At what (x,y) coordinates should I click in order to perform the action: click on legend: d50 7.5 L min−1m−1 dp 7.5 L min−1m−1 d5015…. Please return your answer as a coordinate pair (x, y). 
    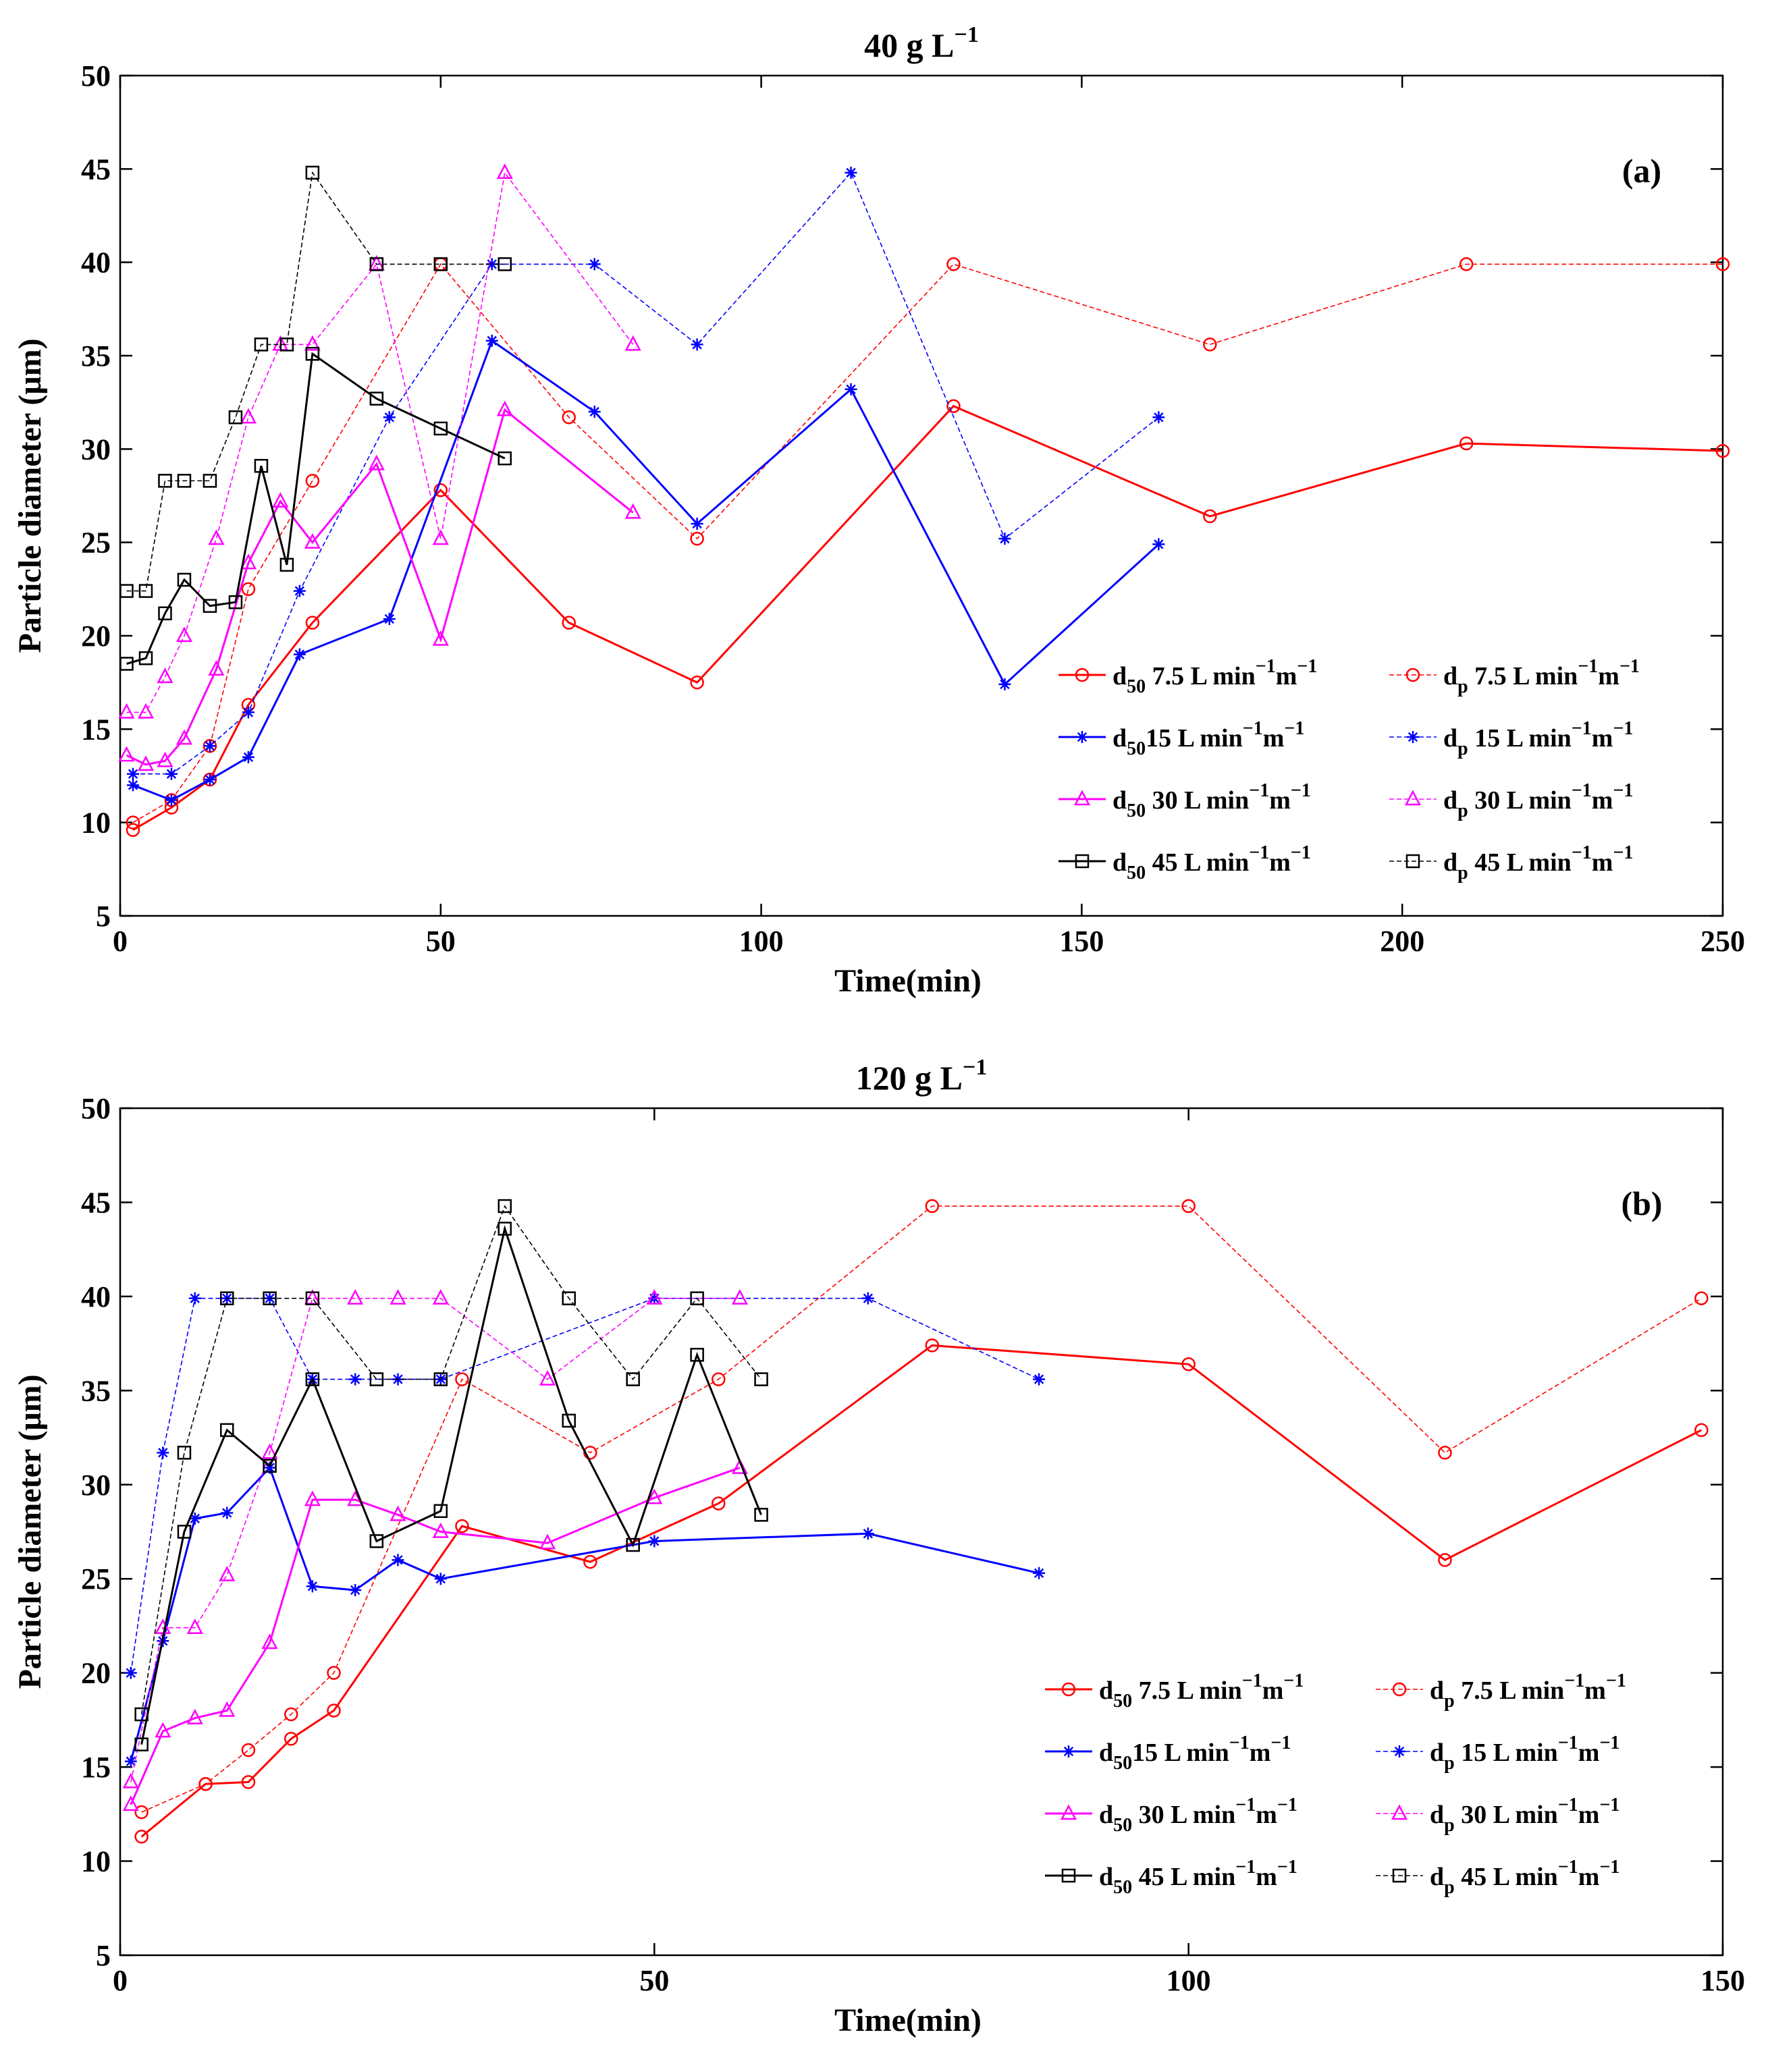
    Looking at the image, I should click on (1349, 769).